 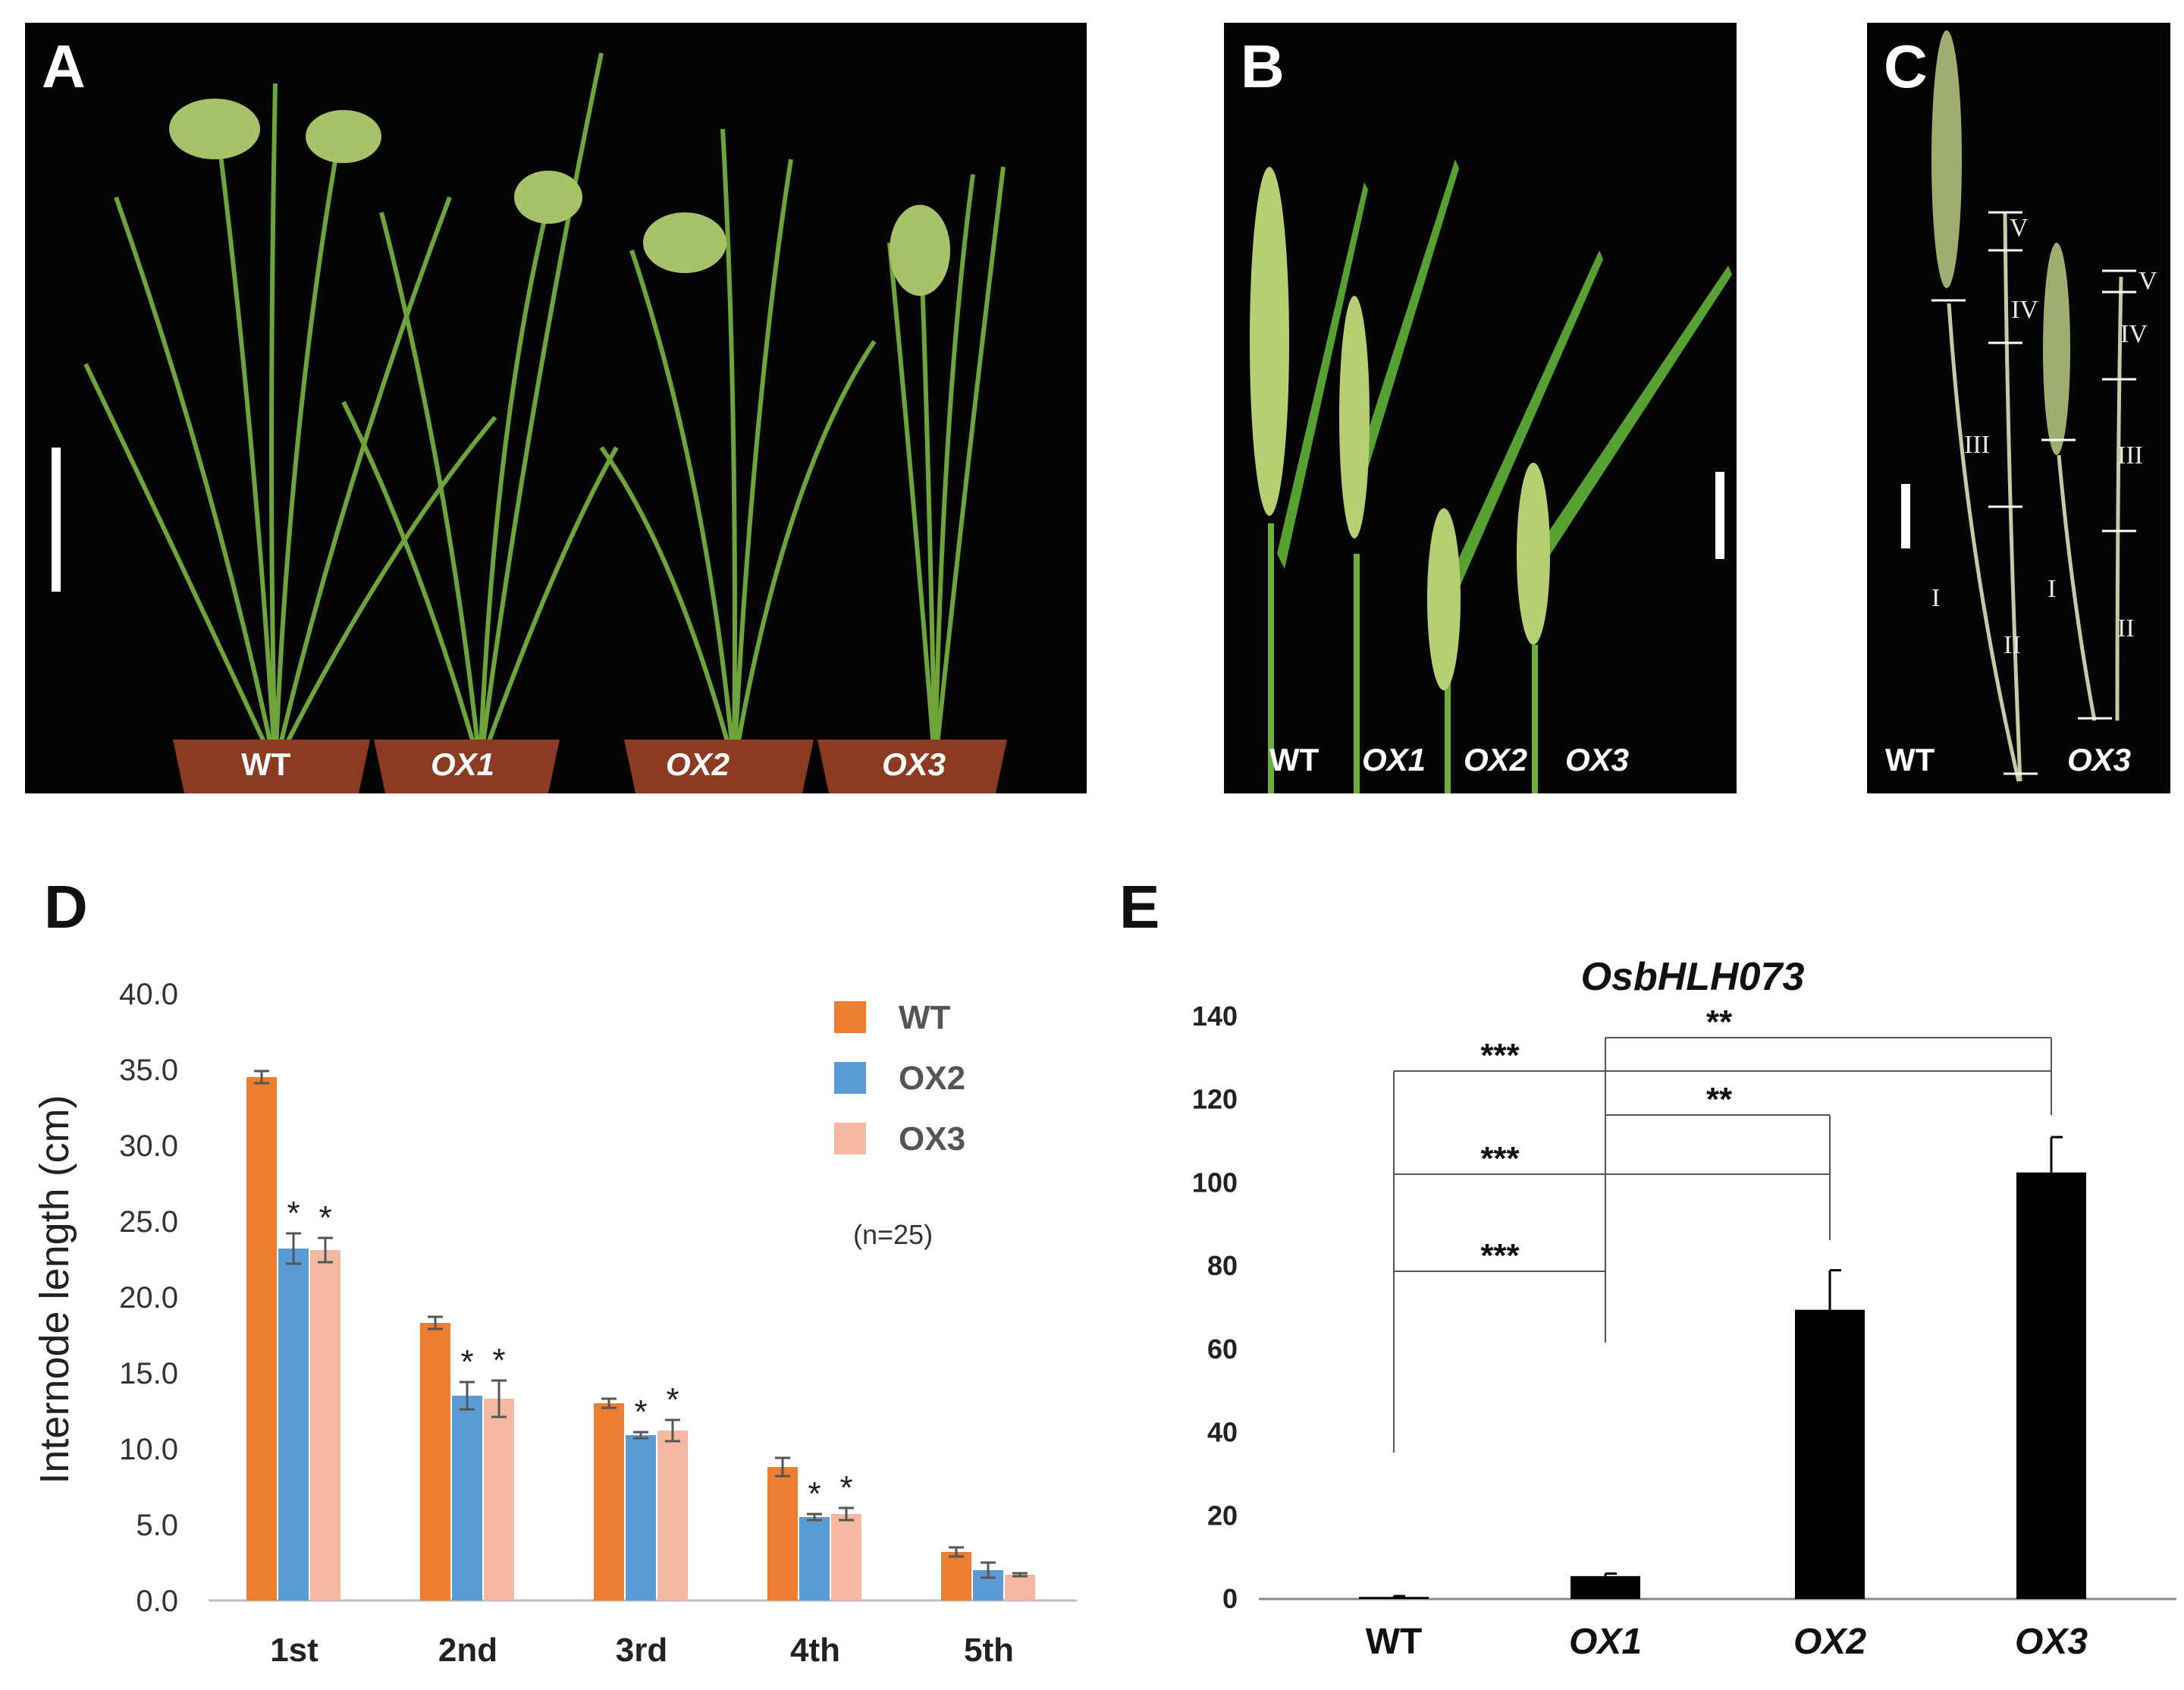 I want to click on chart-e-y-tick-label: 40, so click(x=1222, y=1432).